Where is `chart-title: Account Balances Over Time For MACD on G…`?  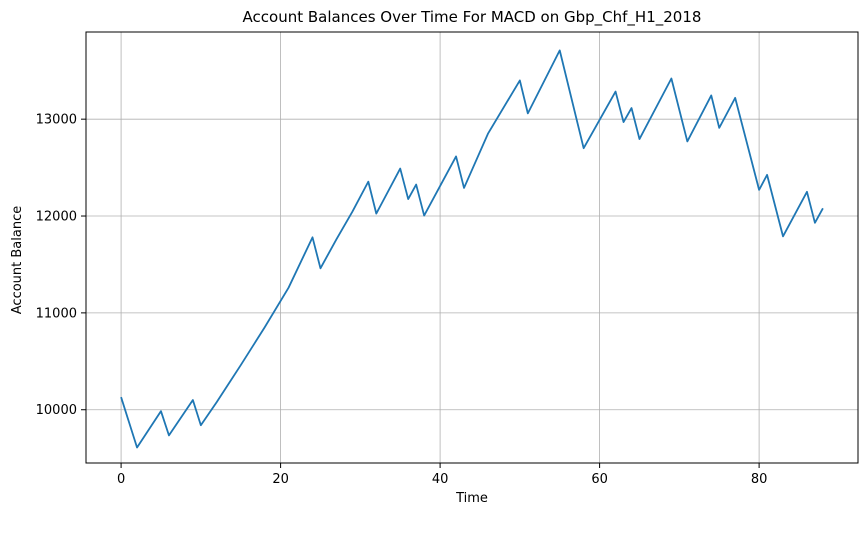
chart-title: Account Balances Over Time For MACD on G… is located at coordinates (472, 17).